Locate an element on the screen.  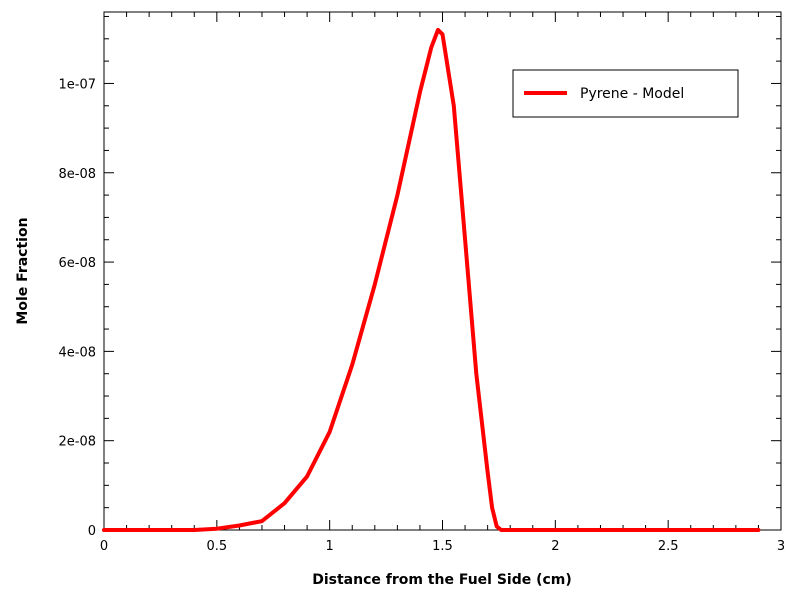
y-axis-title: Mole Fraction is located at coordinates (23, 270).